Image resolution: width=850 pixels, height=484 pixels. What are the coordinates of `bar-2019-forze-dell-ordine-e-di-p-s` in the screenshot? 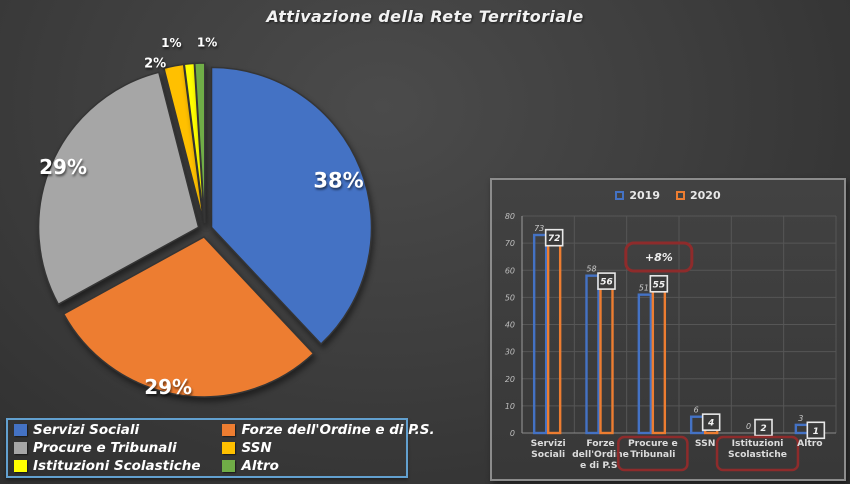 It's located at (592, 354).